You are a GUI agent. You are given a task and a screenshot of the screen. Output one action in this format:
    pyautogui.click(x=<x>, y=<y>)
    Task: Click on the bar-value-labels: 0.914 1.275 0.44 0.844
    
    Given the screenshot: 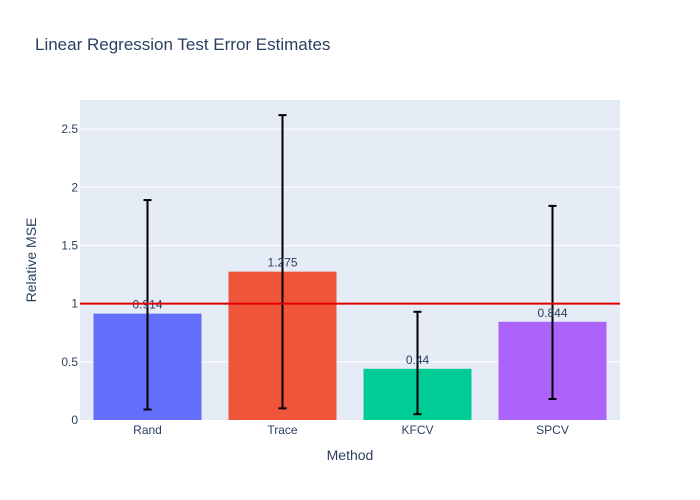 What is the action you would take?
    pyautogui.click(x=349, y=311)
    